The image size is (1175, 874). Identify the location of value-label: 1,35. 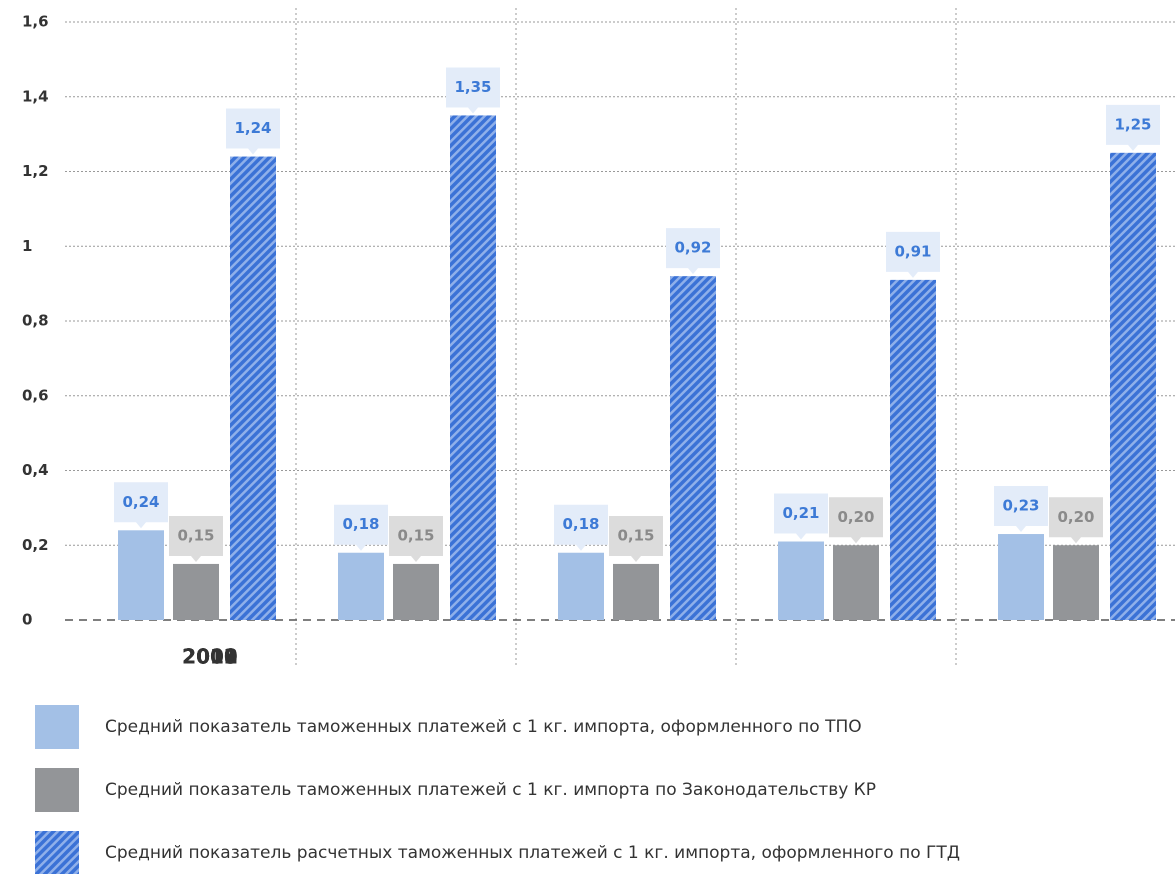
(472, 87).